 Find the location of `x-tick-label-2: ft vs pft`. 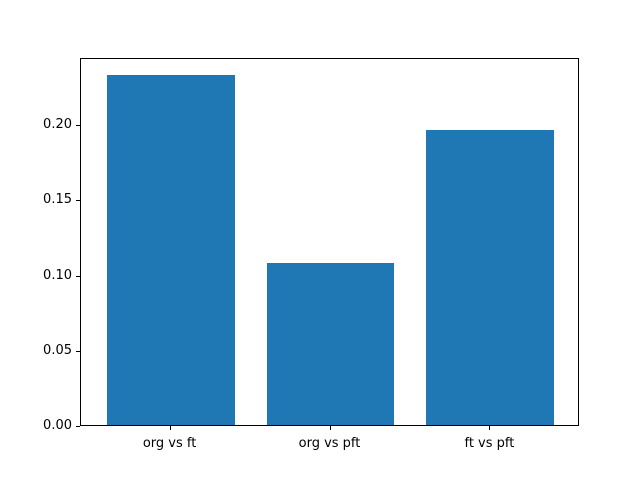

x-tick-label-2: ft vs pft is located at coordinates (489, 443).